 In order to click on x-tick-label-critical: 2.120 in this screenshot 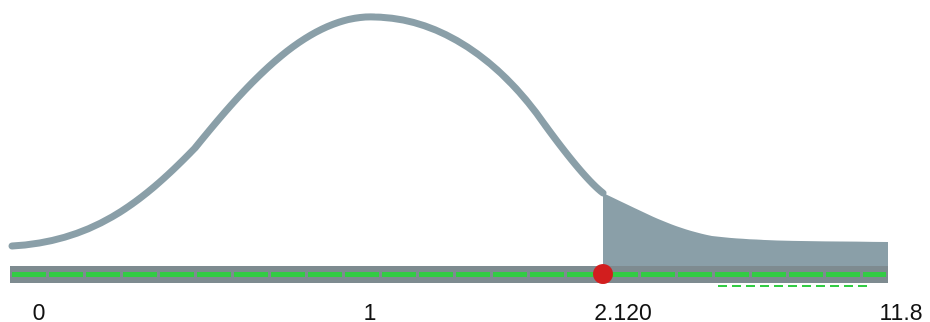, I will do `click(623, 310)`.